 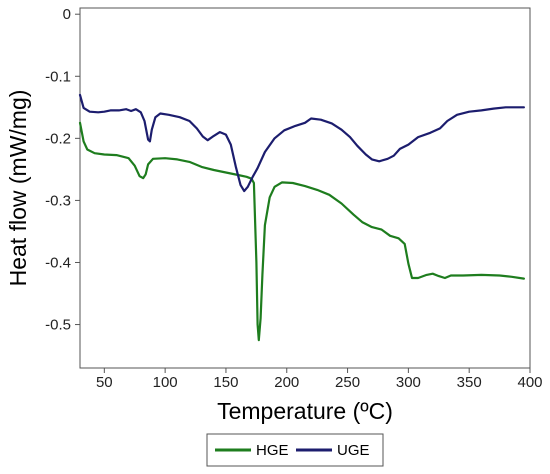 I want to click on legend: HGE UGE, so click(x=295, y=450).